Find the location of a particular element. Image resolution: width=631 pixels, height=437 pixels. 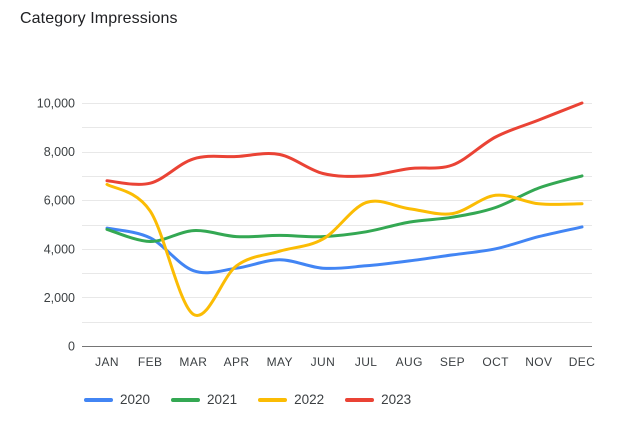

y-axis-tick-label: 2,000 is located at coordinates (59, 298).